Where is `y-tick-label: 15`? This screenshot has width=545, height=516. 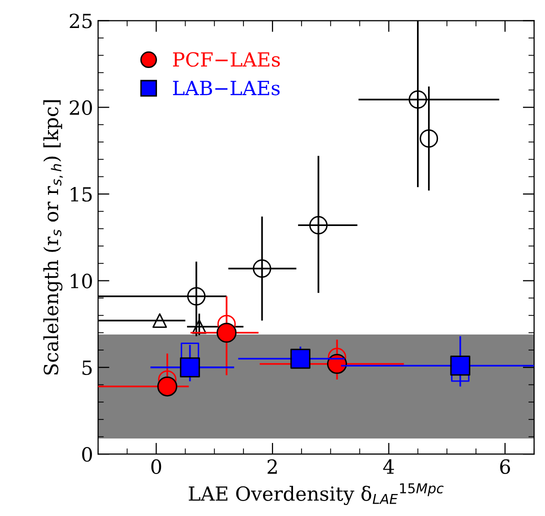 y-tick-label: 15 is located at coordinates (81, 194).